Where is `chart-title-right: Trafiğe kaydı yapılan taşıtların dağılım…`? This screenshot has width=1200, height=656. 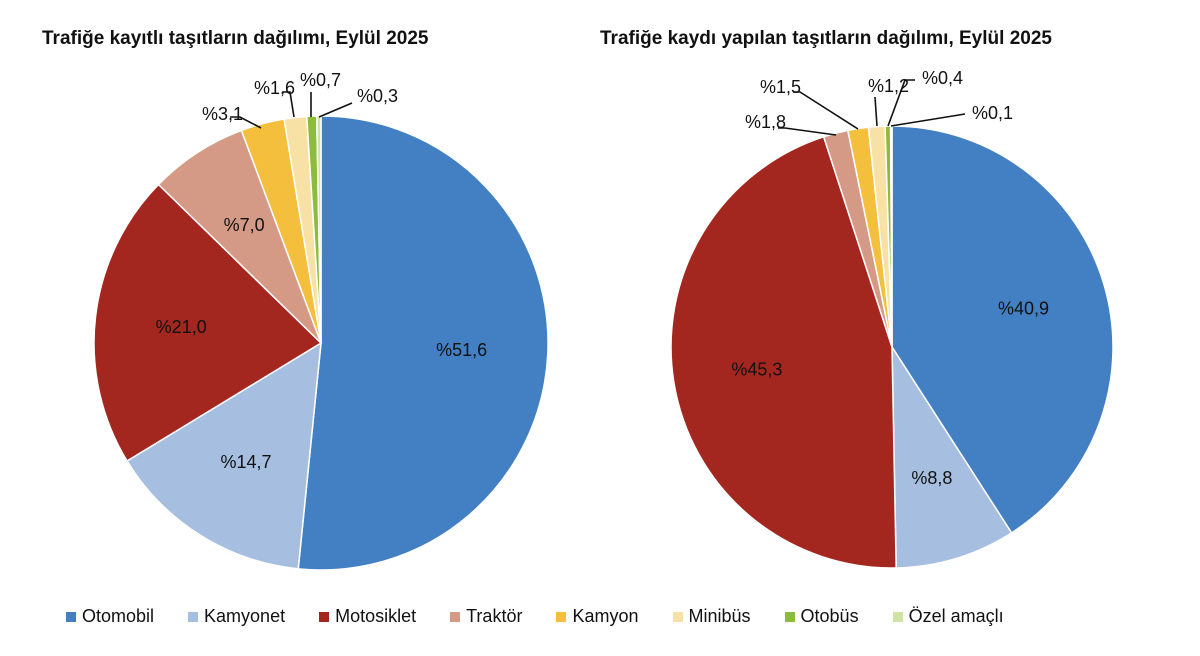
chart-title-right: Trafiğe kaydı yapılan taşıtların dağılım… is located at coordinates (826, 38).